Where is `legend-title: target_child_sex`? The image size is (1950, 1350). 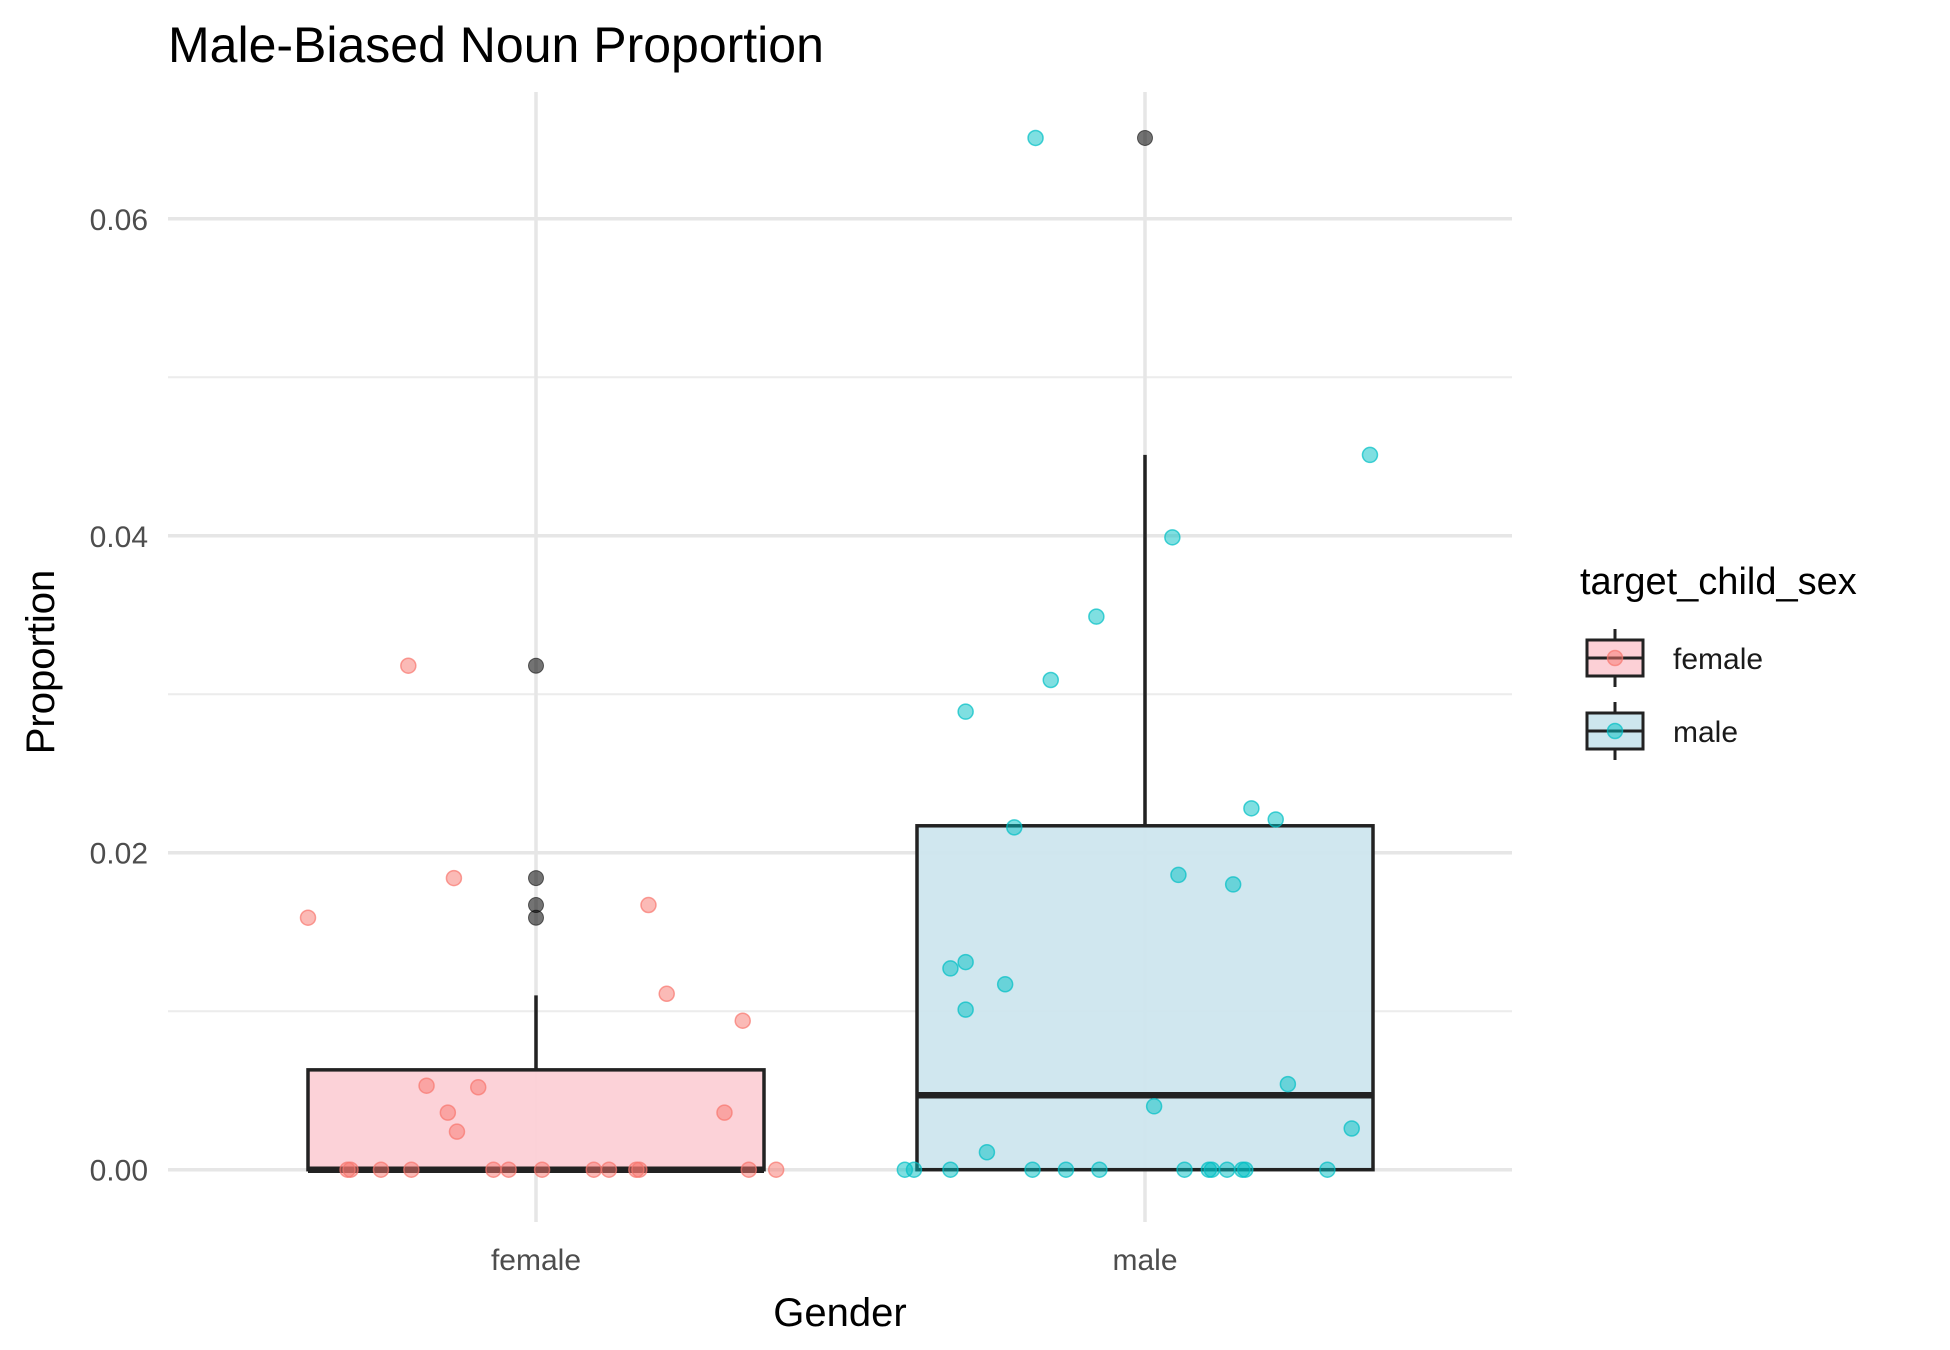 legend-title: target_child_sex is located at coordinates (1718, 582).